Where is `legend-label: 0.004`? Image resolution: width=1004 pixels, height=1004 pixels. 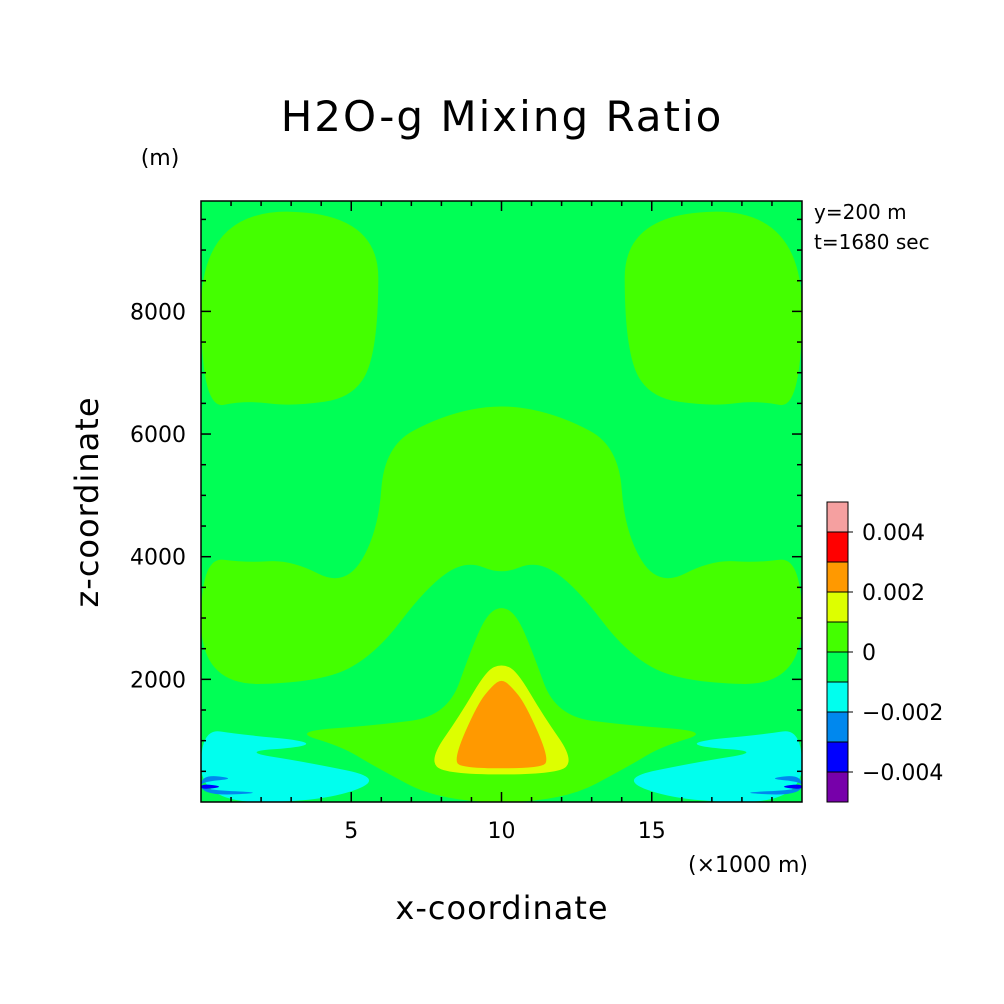
legend-label: 0.004 is located at coordinates (893, 533).